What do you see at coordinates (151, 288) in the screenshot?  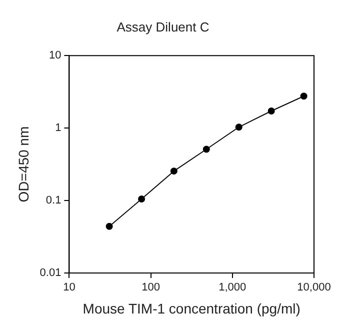 I see `x-tick-label: 100` at bounding box center [151, 288].